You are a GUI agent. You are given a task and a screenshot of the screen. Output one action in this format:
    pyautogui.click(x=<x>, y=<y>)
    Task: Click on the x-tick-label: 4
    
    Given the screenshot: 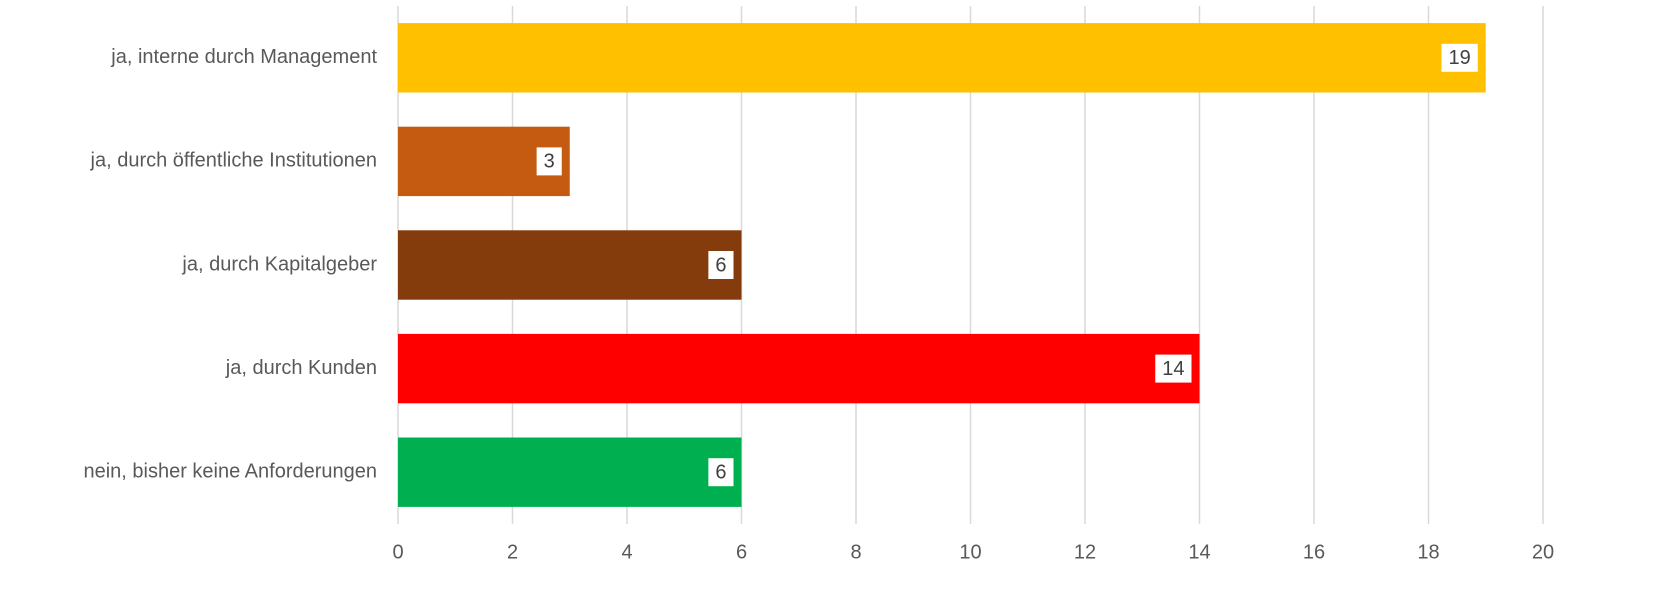 What is the action you would take?
    pyautogui.click(x=626, y=552)
    